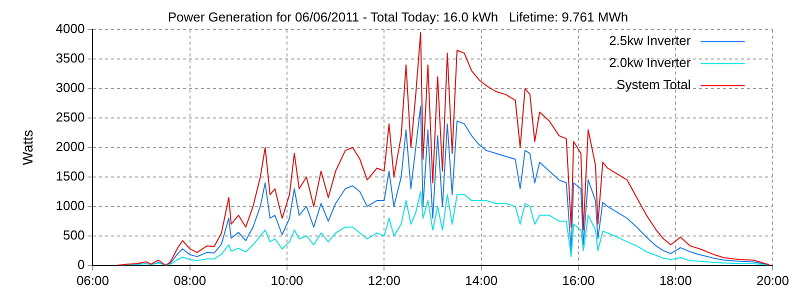  Describe the element at coordinates (481, 280) in the screenshot. I see `x-tick-label: 14:00` at that location.